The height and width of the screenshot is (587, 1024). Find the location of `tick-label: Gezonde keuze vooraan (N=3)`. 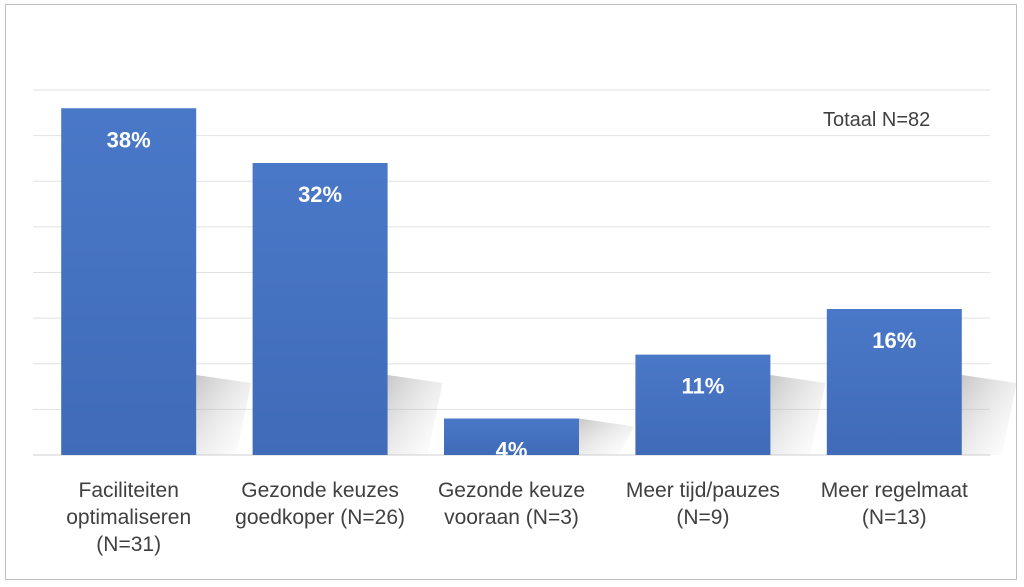

tick-label: Gezonde keuze vooraan (N=3) is located at coordinates (511, 504).